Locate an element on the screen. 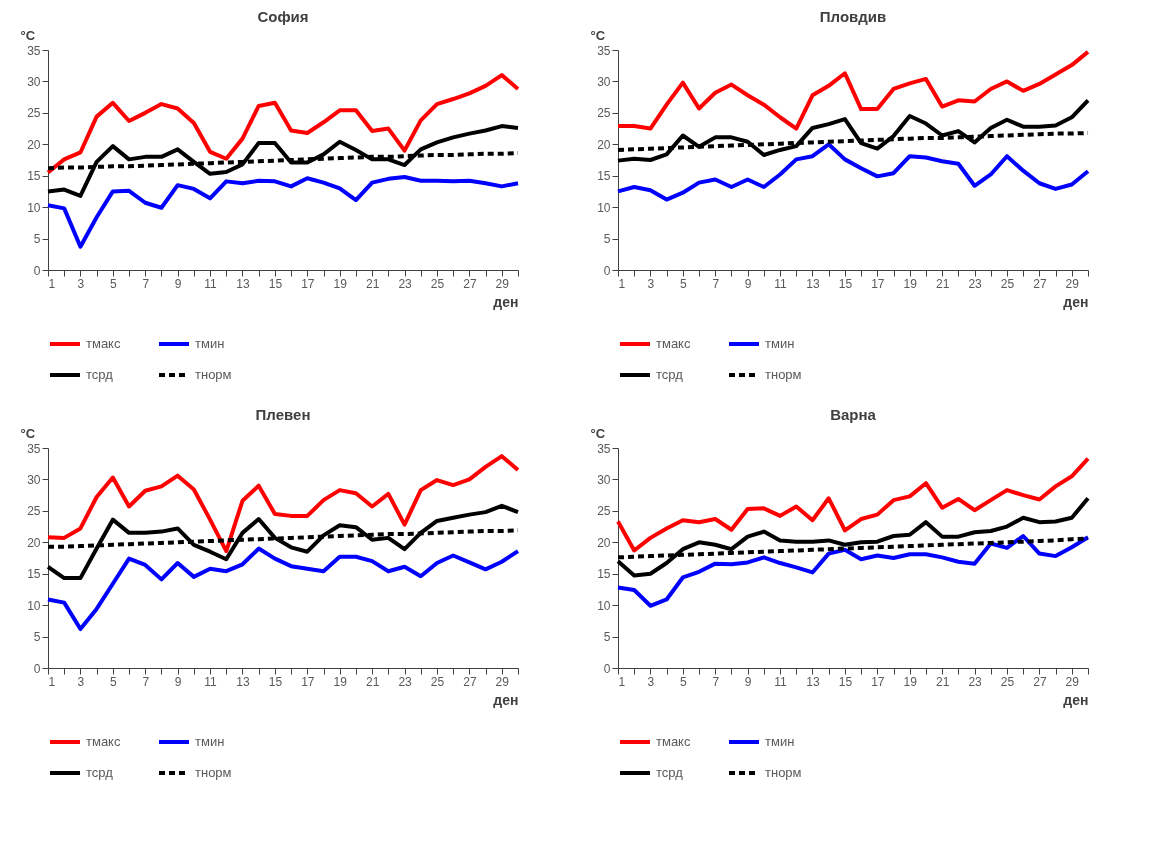 The height and width of the screenshot is (847, 1156). x-tick-label: 3 is located at coordinates (81, 681).